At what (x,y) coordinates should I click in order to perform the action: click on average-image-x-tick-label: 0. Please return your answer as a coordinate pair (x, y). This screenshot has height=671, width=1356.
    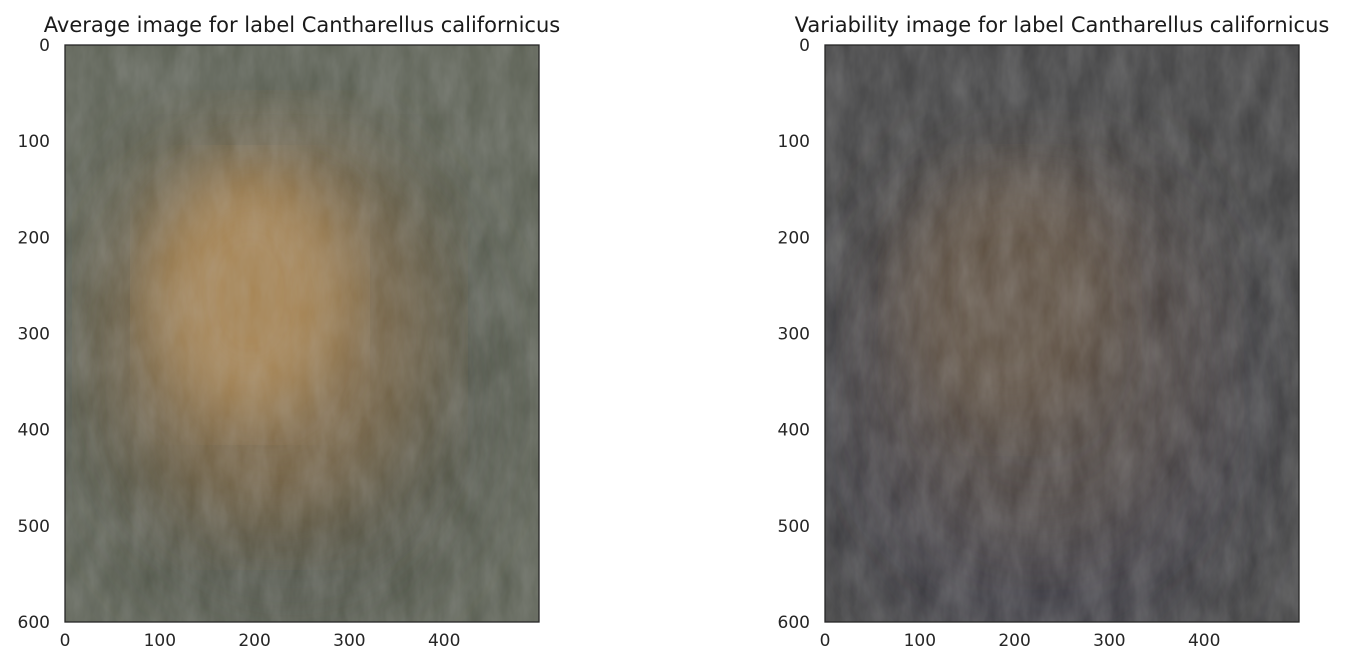
    Looking at the image, I should click on (65, 641).